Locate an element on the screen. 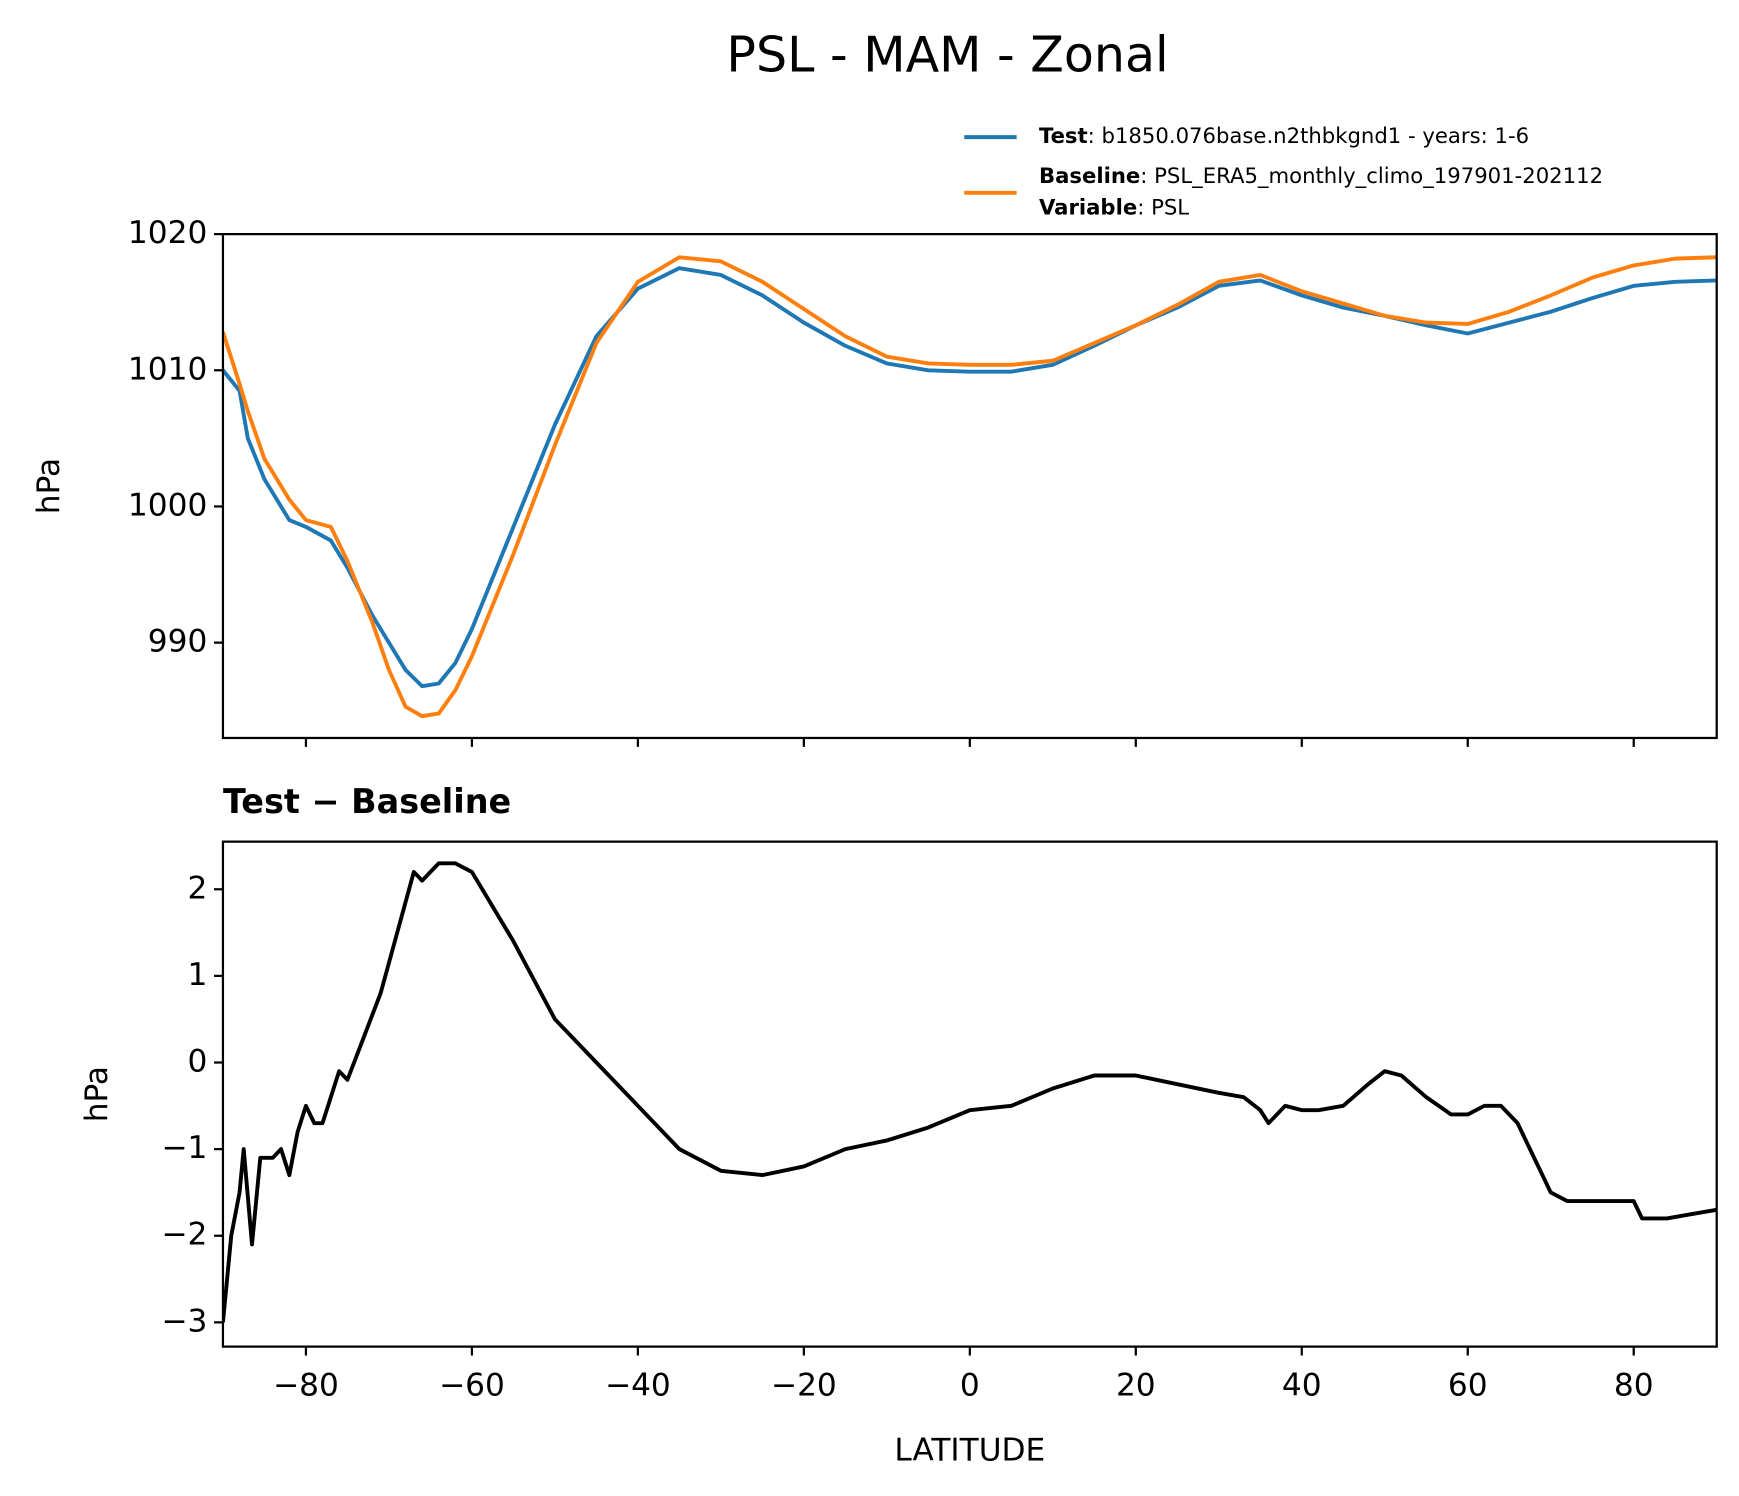 The width and height of the screenshot is (1739, 1496). y-tick-label: 990 is located at coordinates (178, 642).